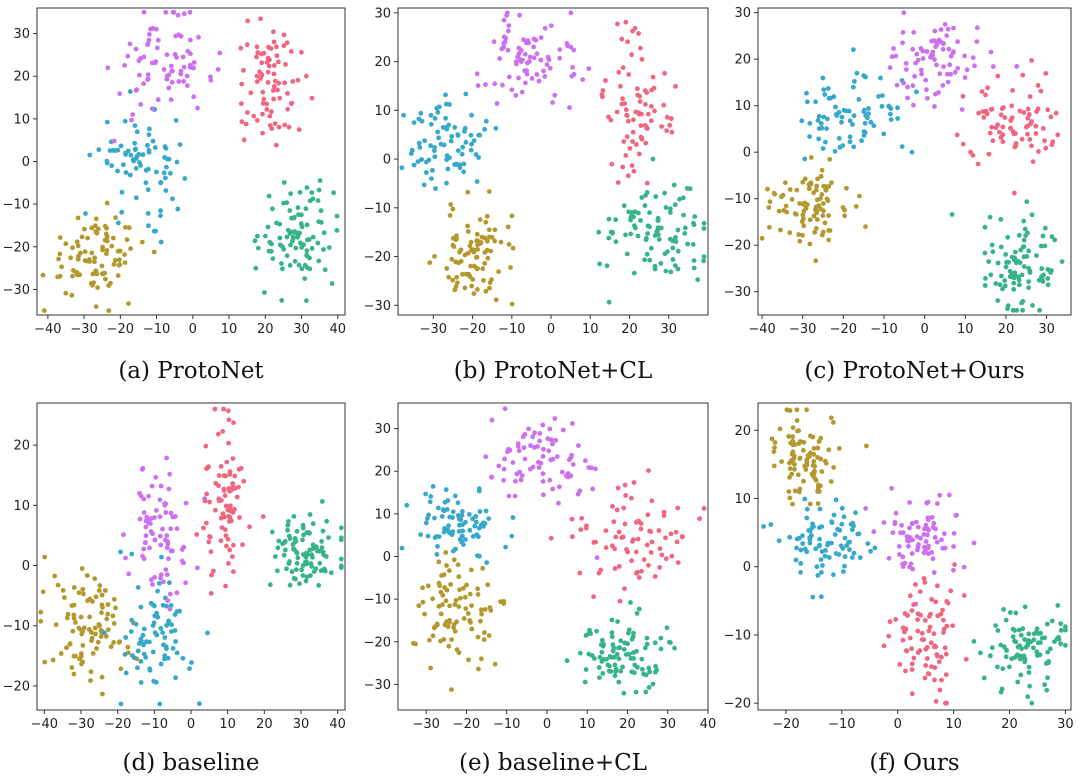 The height and width of the screenshot is (784, 1080). What do you see at coordinates (737, 292) in the screenshot?
I see `y-tick-label: −30` at bounding box center [737, 292].